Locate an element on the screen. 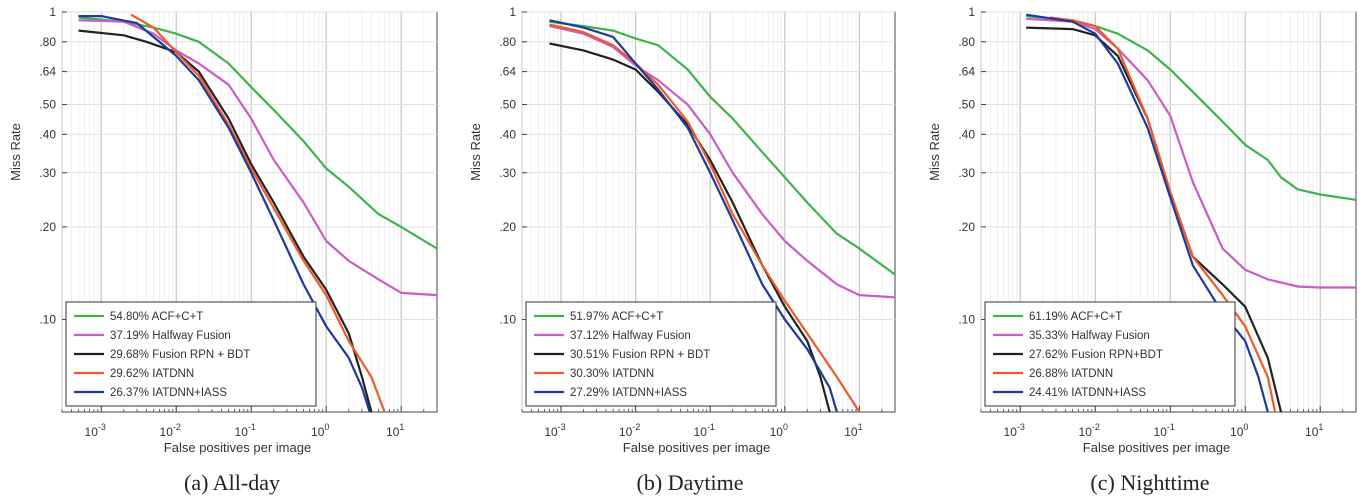  legend-entry: 54.80% ACF+C+T is located at coordinates (156, 317).